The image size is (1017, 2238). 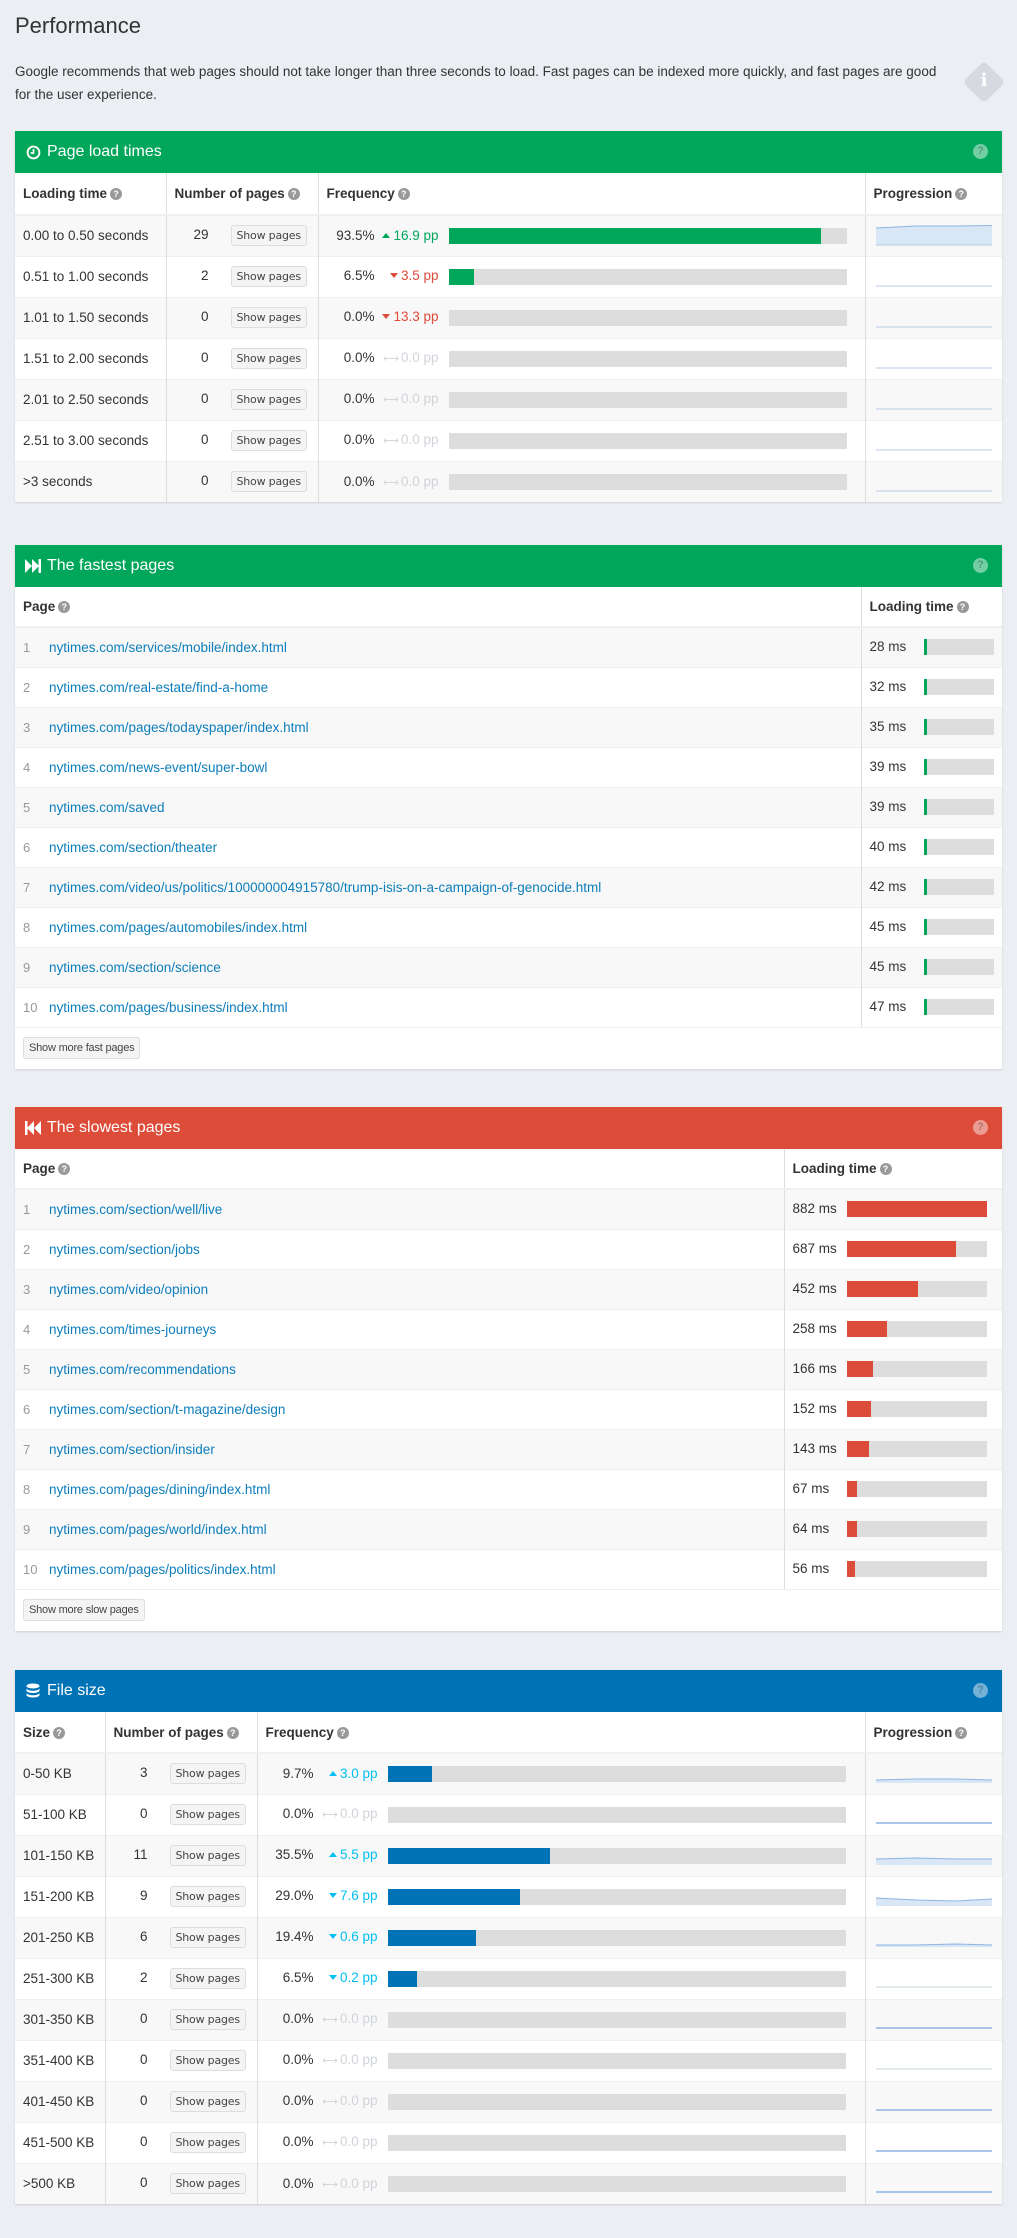 What do you see at coordinates (178, 927) in the screenshot?
I see `page-link: nytimes.com/pages/automobiles/index.html` at bounding box center [178, 927].